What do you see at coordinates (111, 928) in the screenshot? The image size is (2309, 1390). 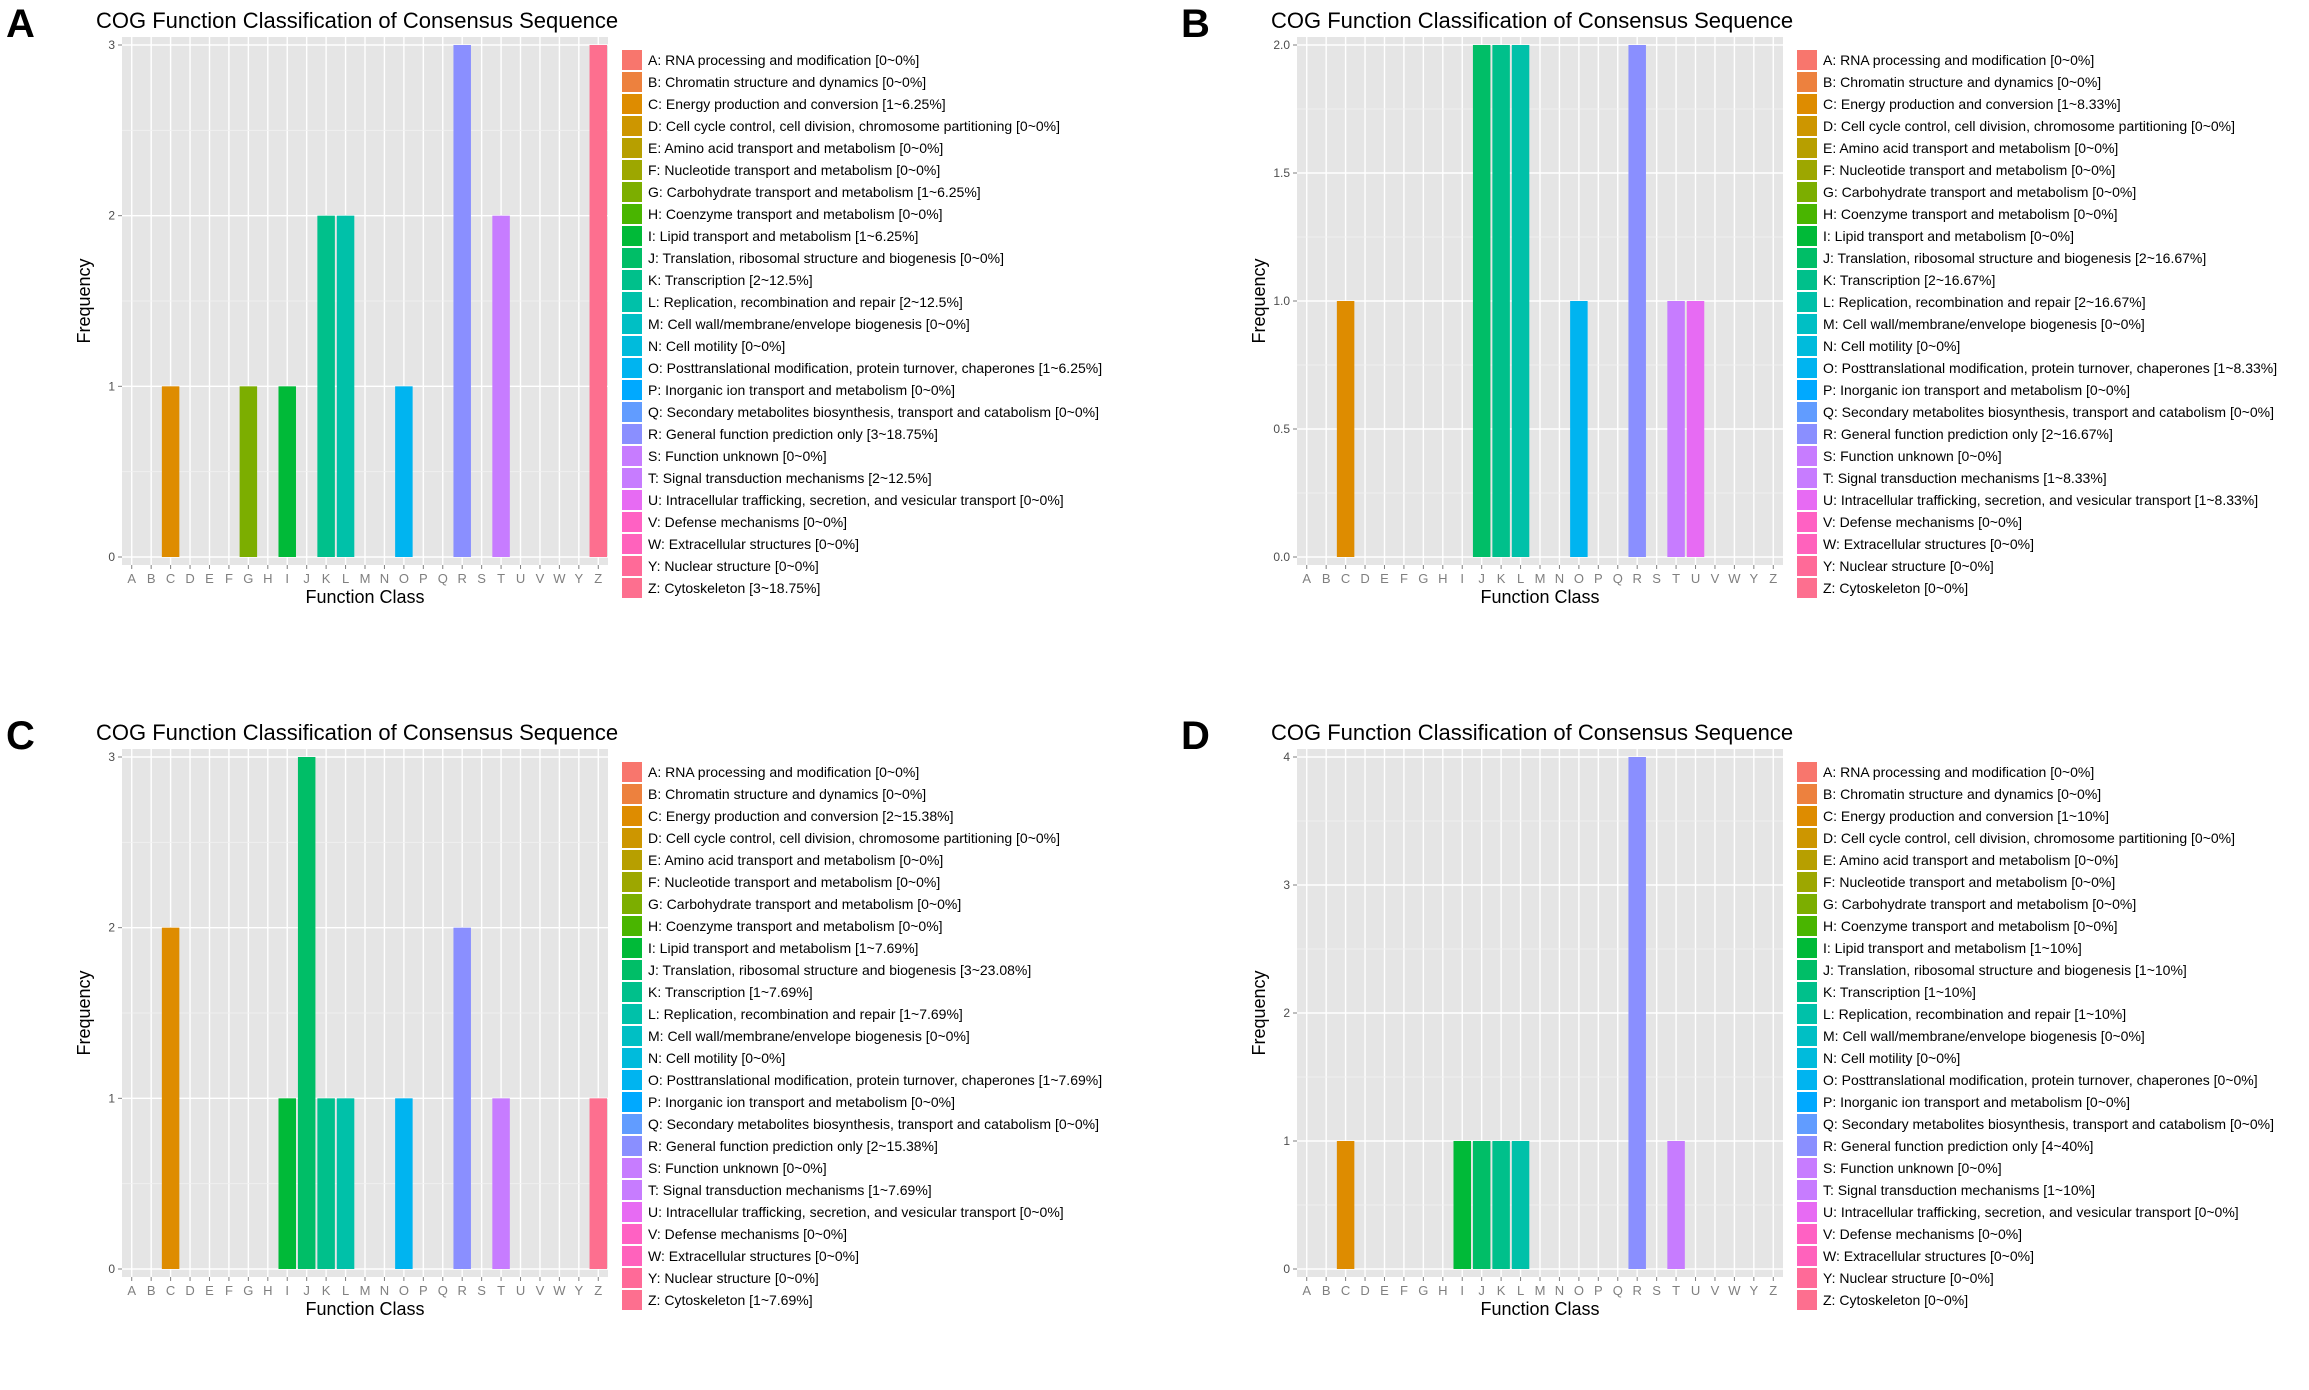 I see `y-tick-label: 2` at bounding box center [111, 928].